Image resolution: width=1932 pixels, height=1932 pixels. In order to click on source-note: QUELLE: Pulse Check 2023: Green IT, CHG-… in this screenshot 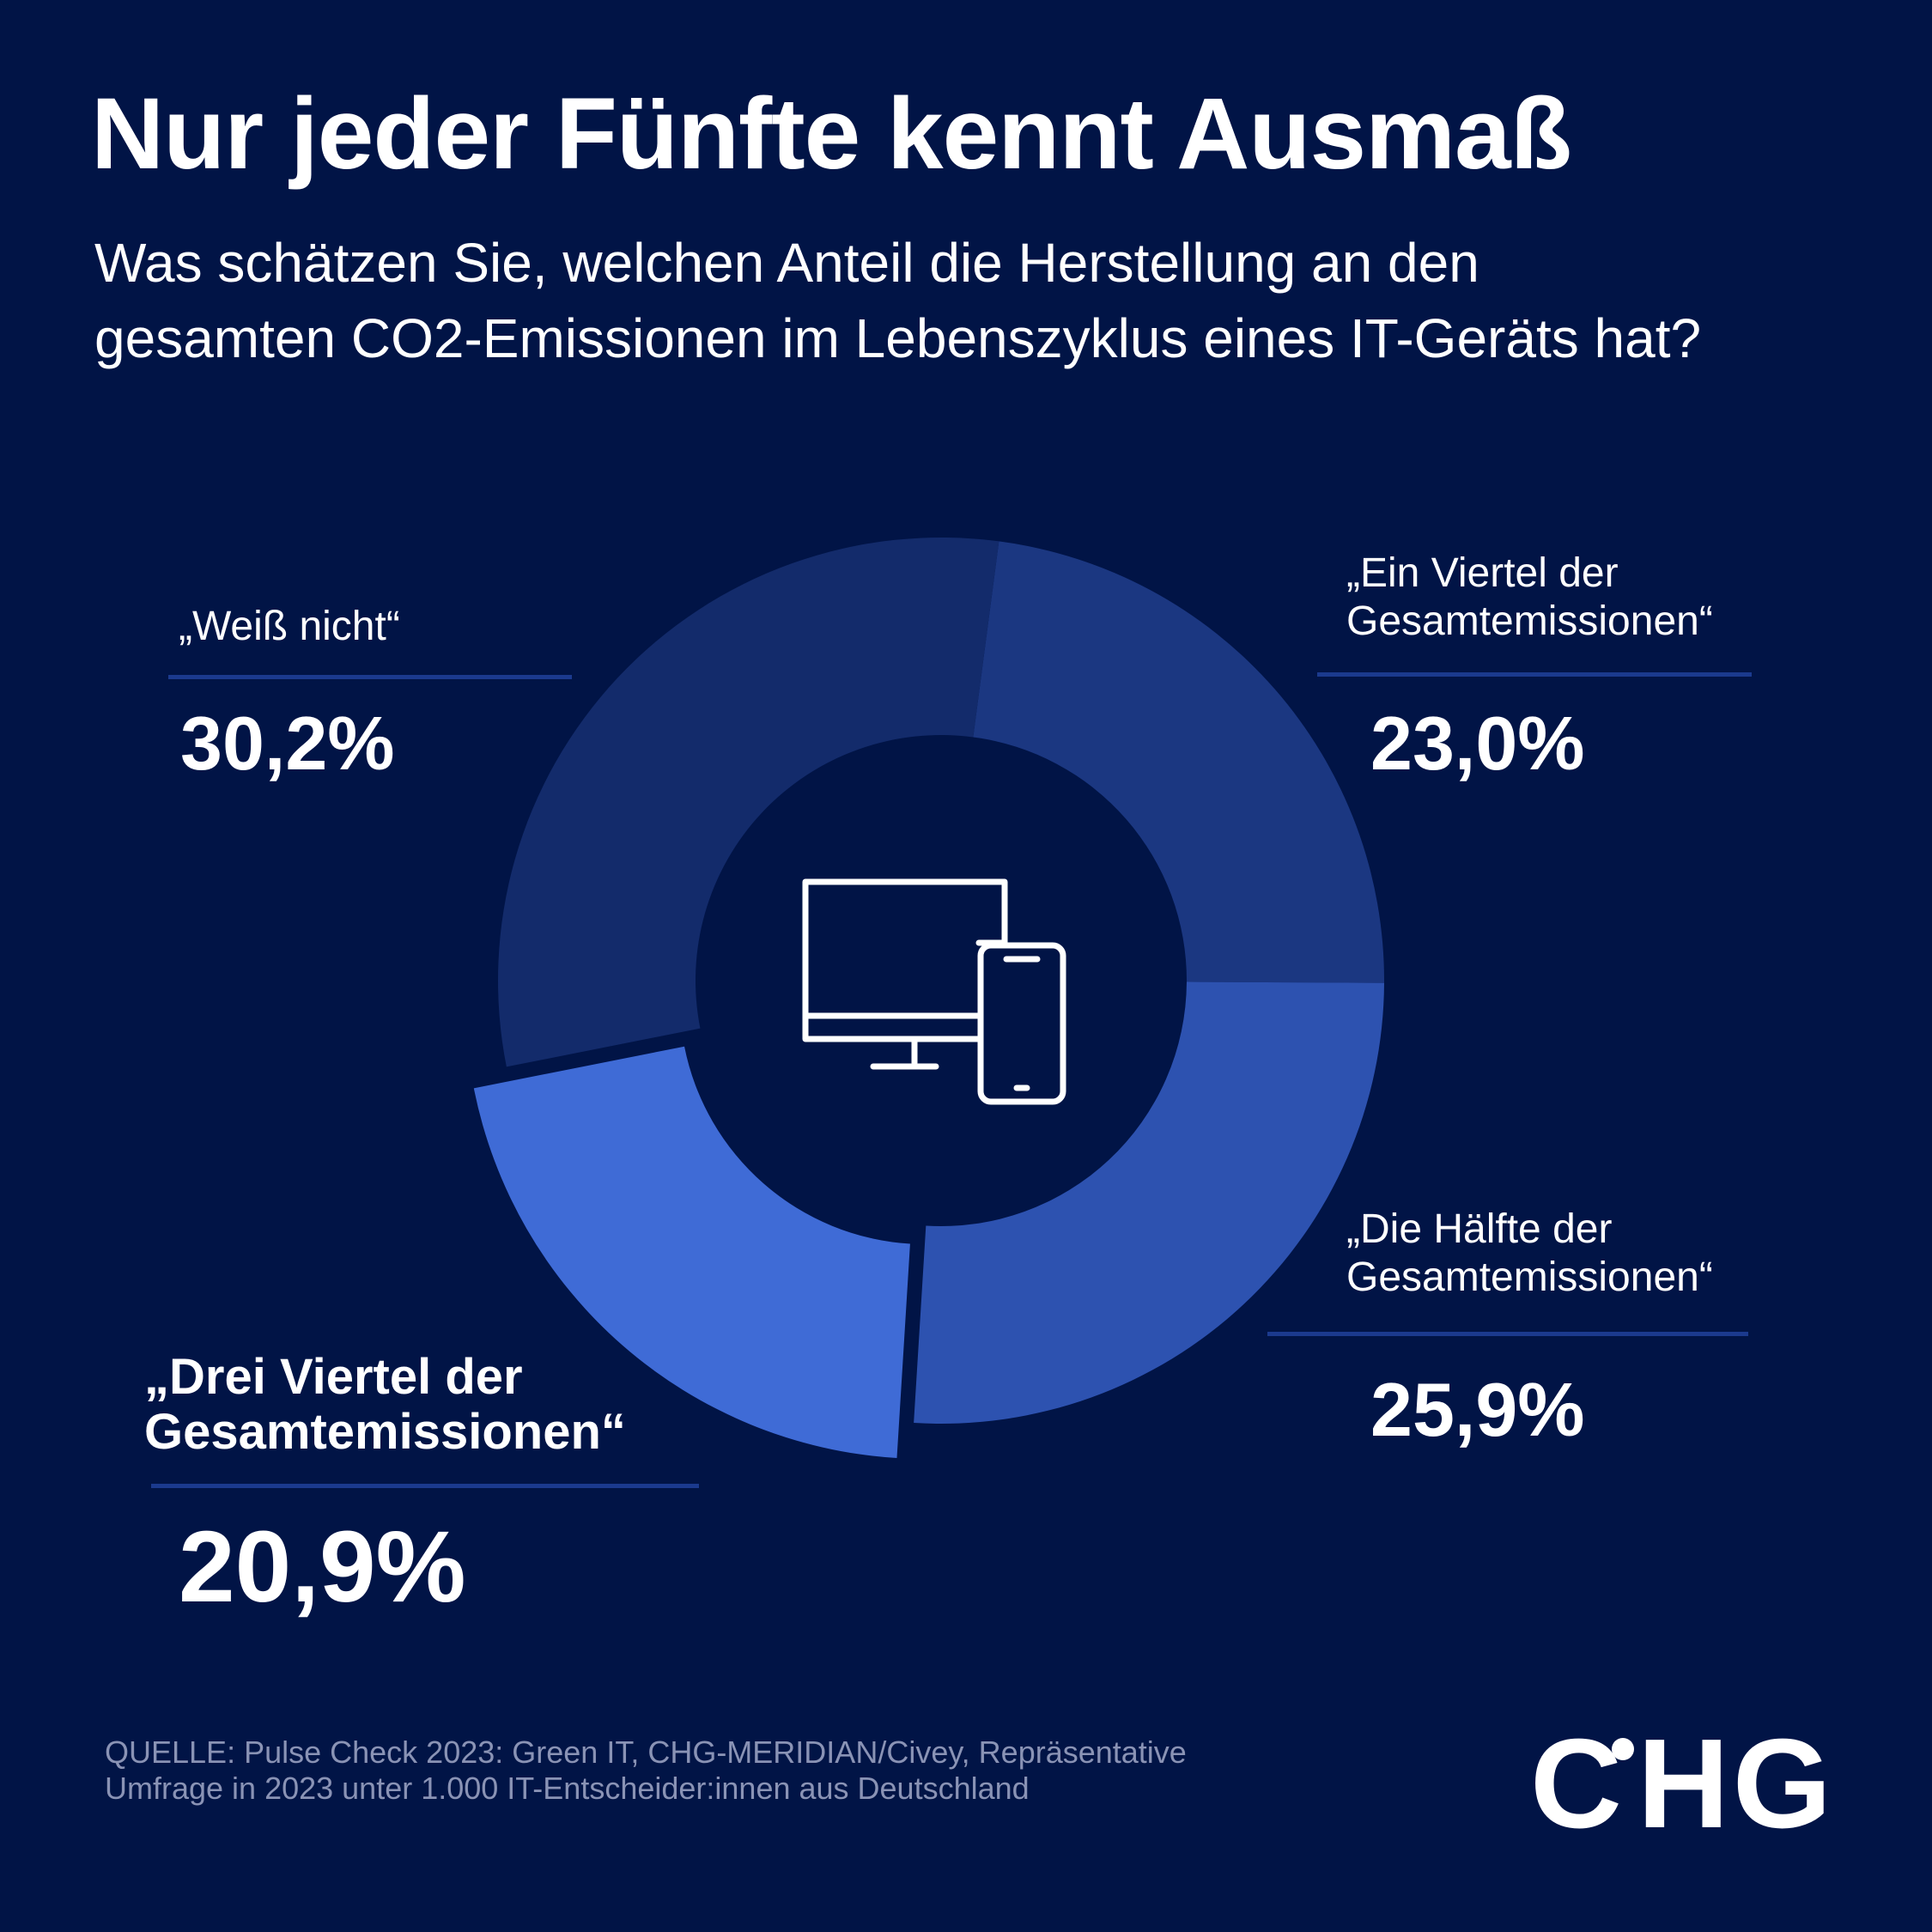, I will do `click(646, 1770)`.